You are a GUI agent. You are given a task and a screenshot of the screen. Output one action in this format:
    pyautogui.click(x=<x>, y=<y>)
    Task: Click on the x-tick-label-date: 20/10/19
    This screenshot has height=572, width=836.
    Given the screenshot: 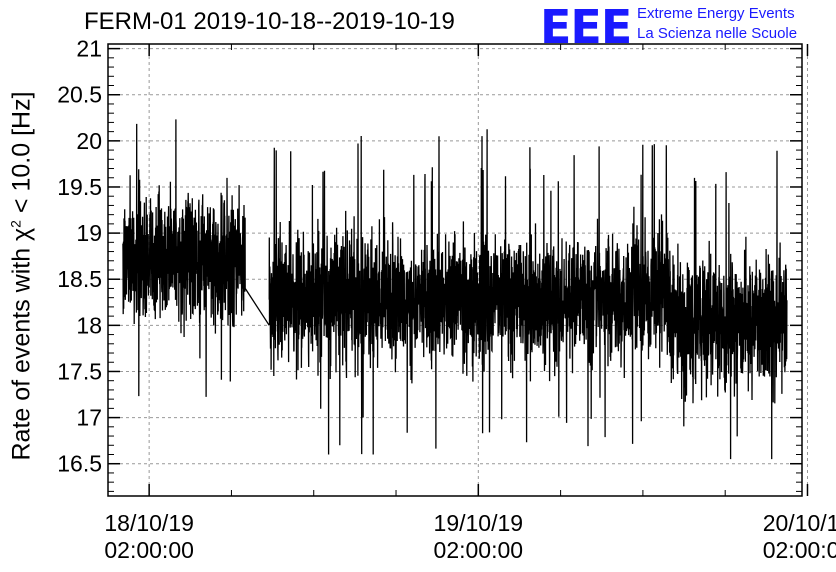 What is the action you would take?
    pyautogui.click(x=799, y=523)
    